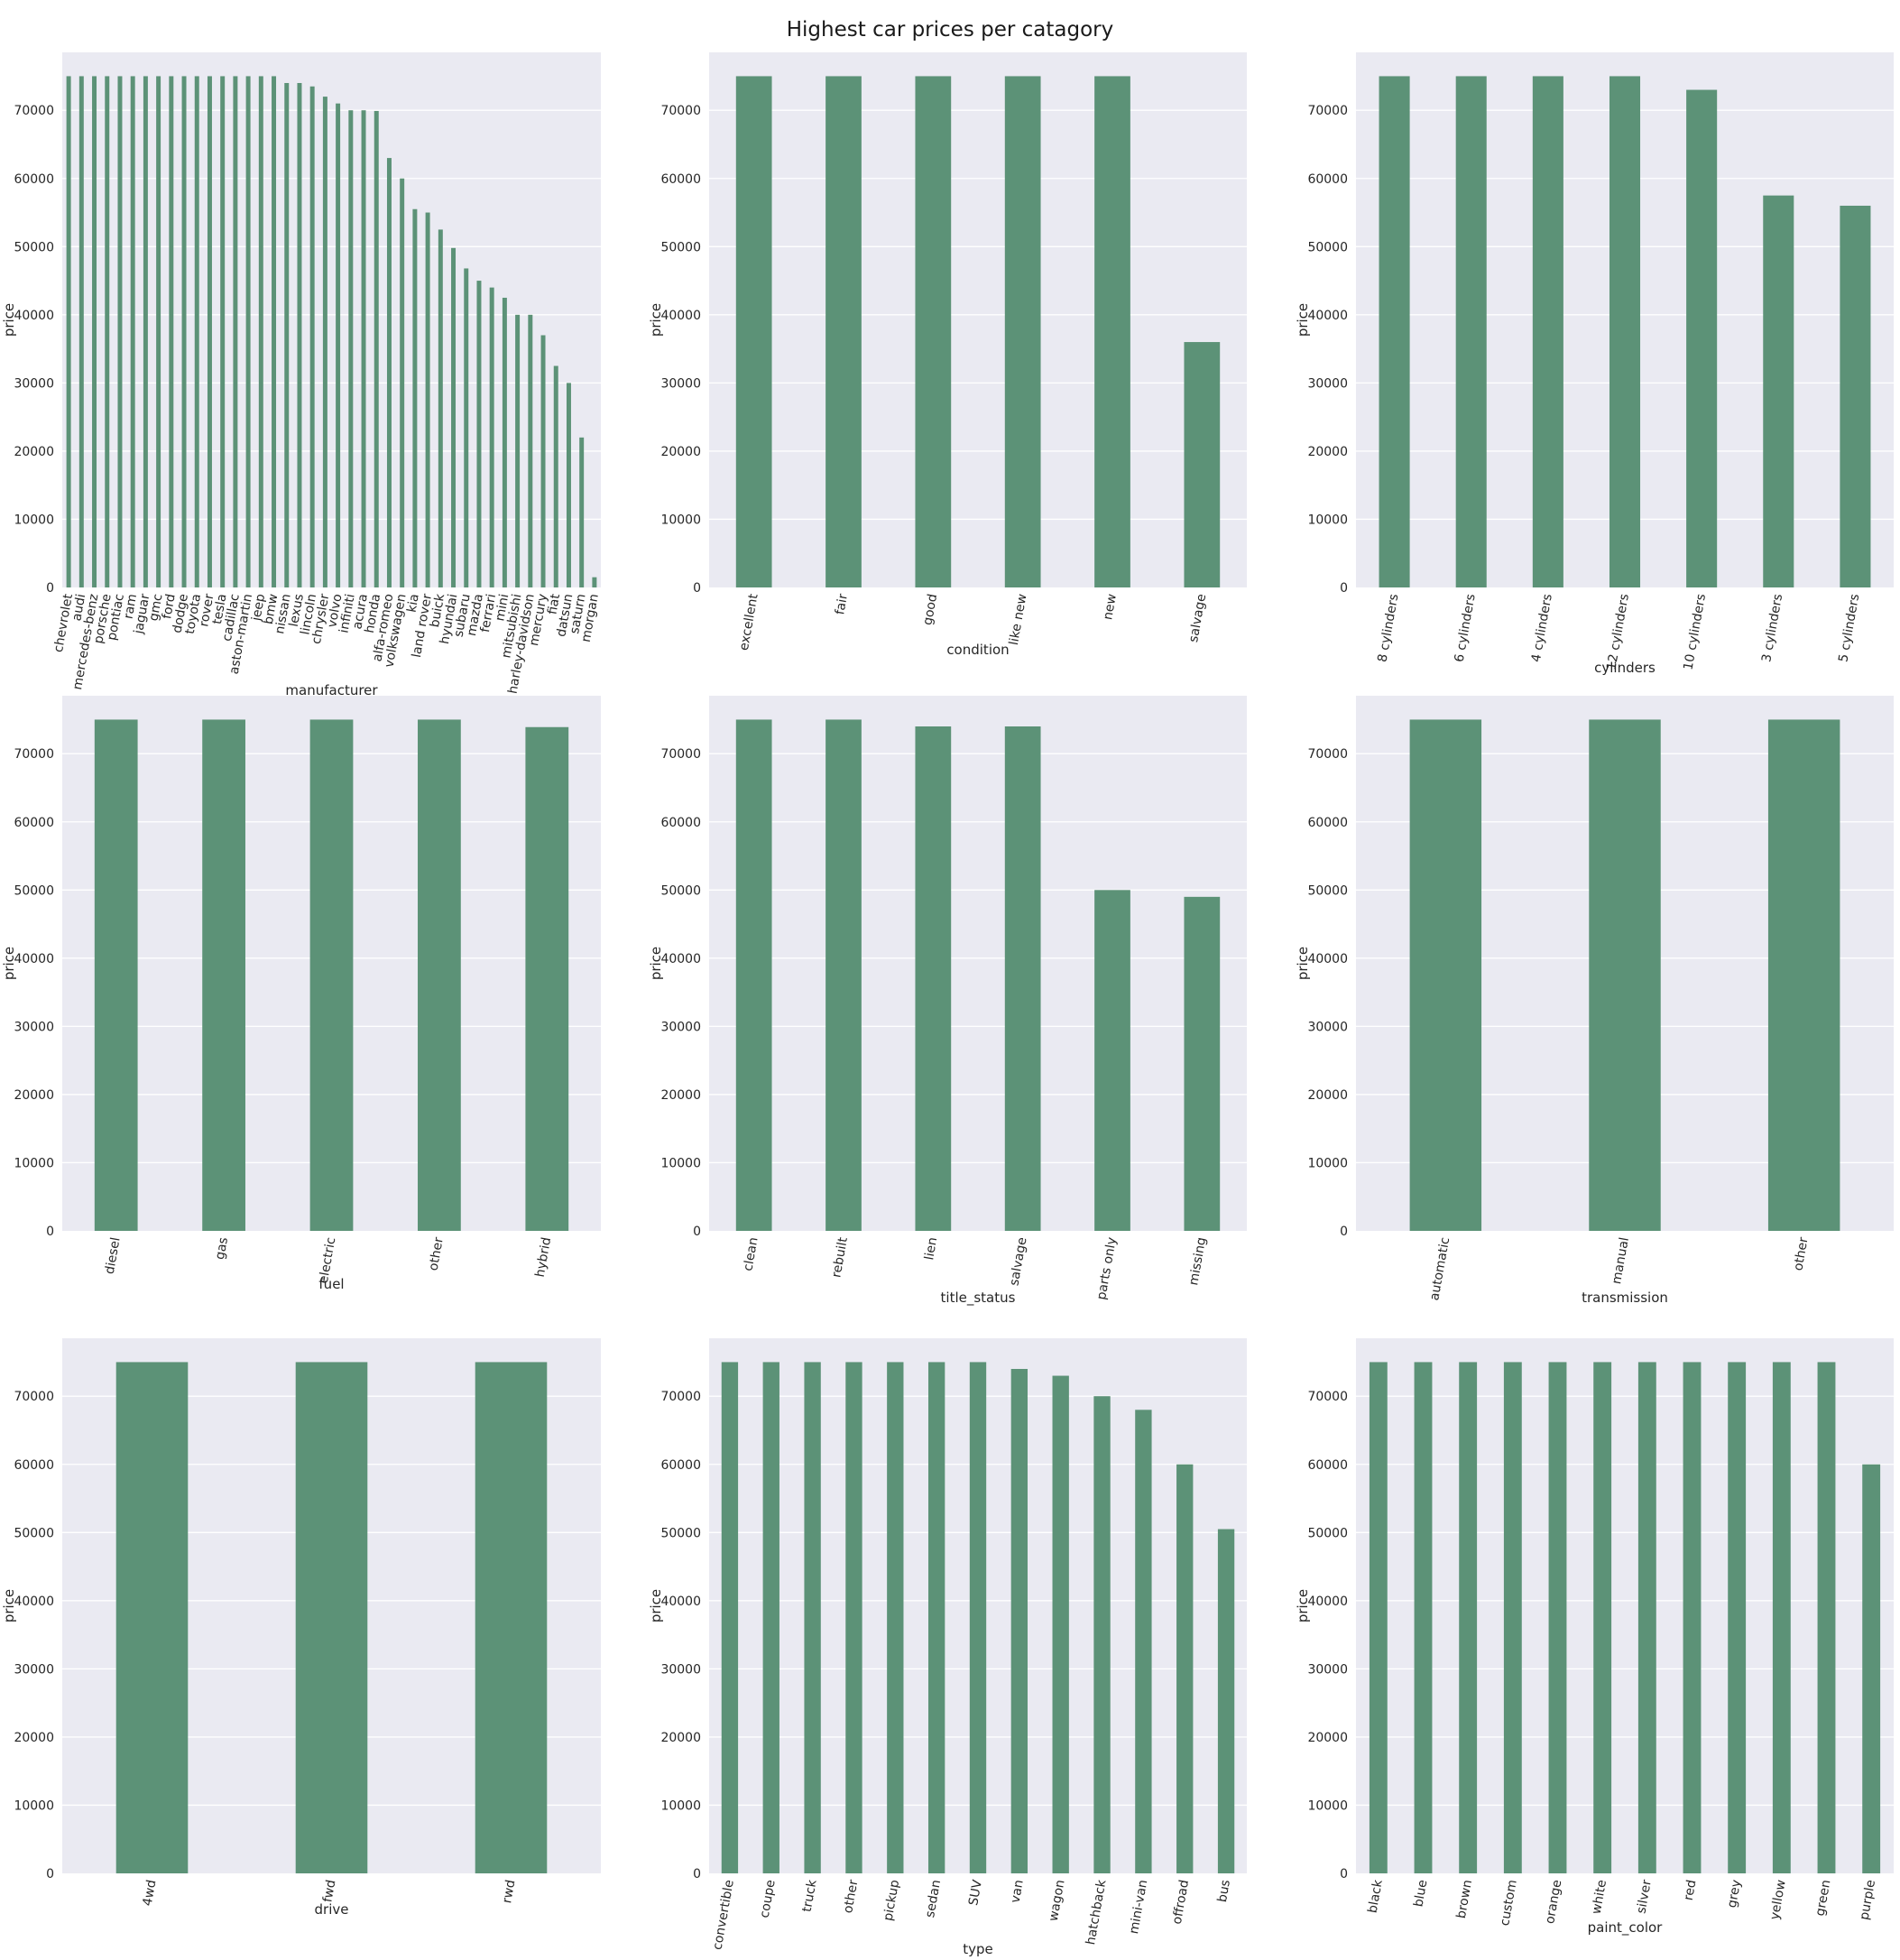 The image size is (1900, 1960). Describe the element at coordinates (1421, 1894) in the screenshot. I see `x-tick-label: blue` at that location.